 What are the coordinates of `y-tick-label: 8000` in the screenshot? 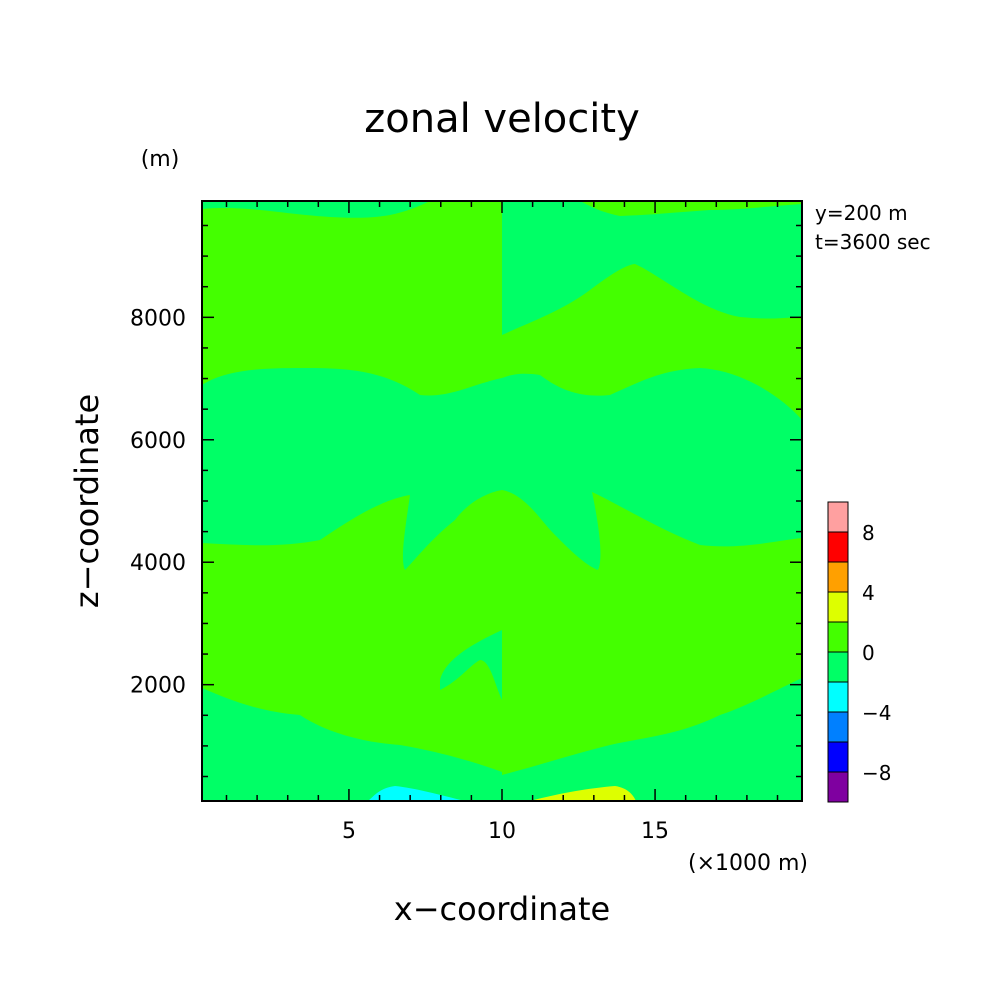 It's located at (158, 318).